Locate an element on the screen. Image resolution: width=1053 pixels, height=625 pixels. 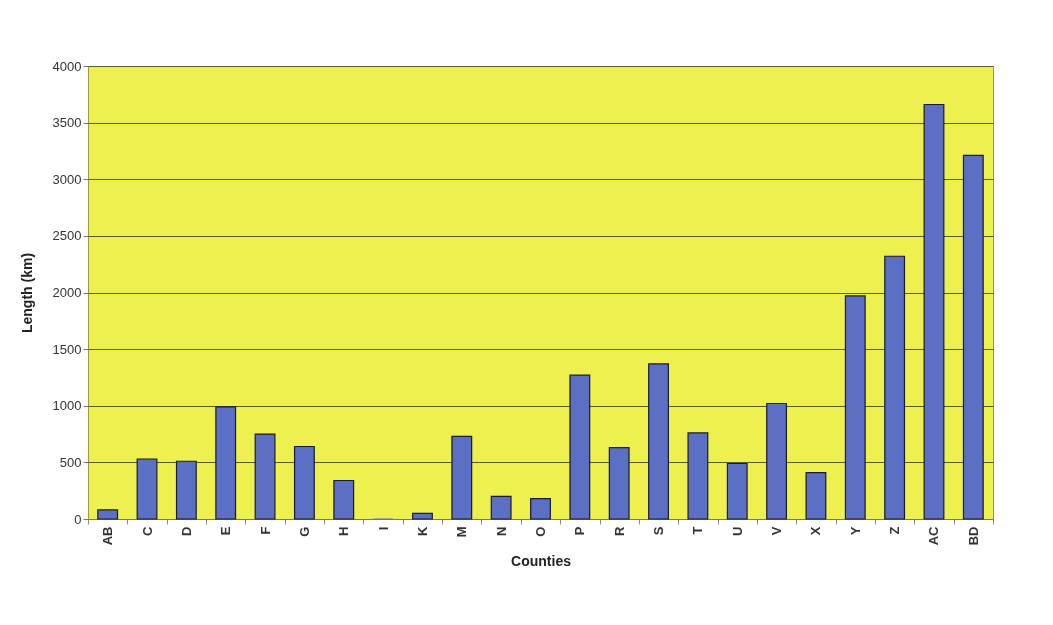
x-tick-label: D is located at coordinates (186, 531).